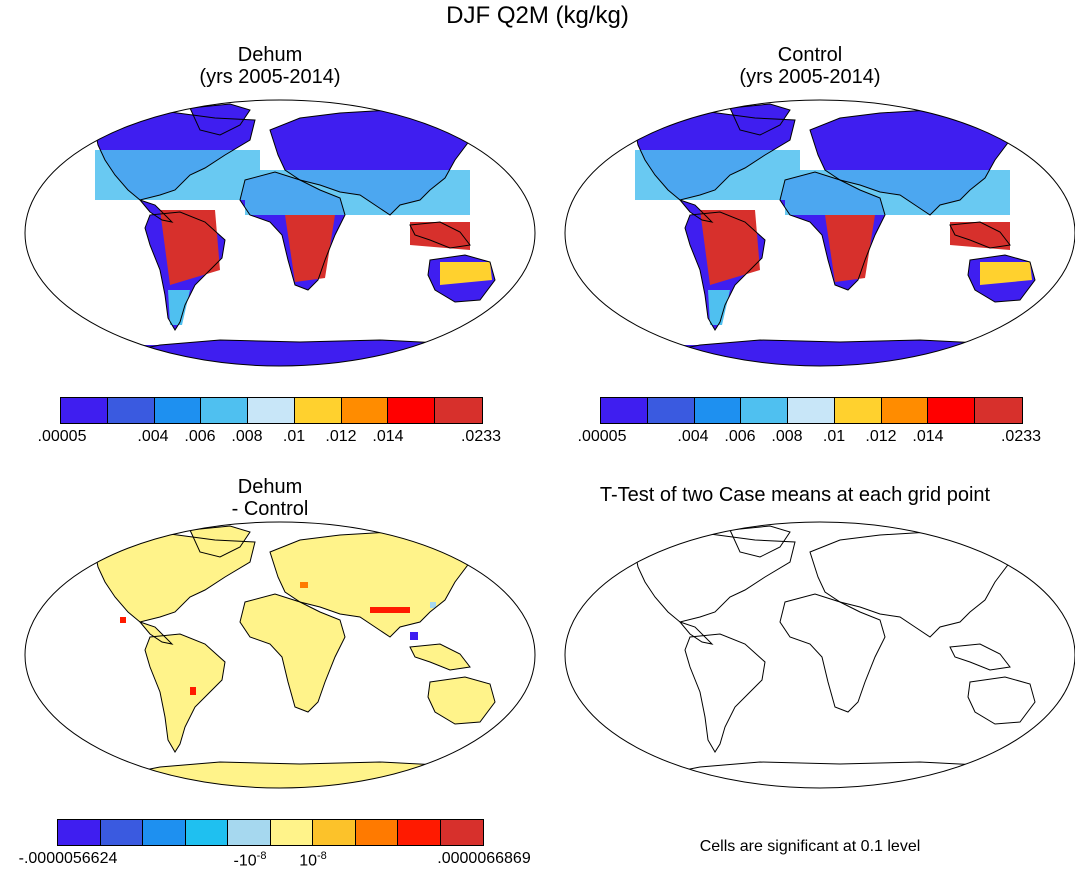 The image size is (1075, 871). I want to click on colorbar-diff, so click(270, 832).